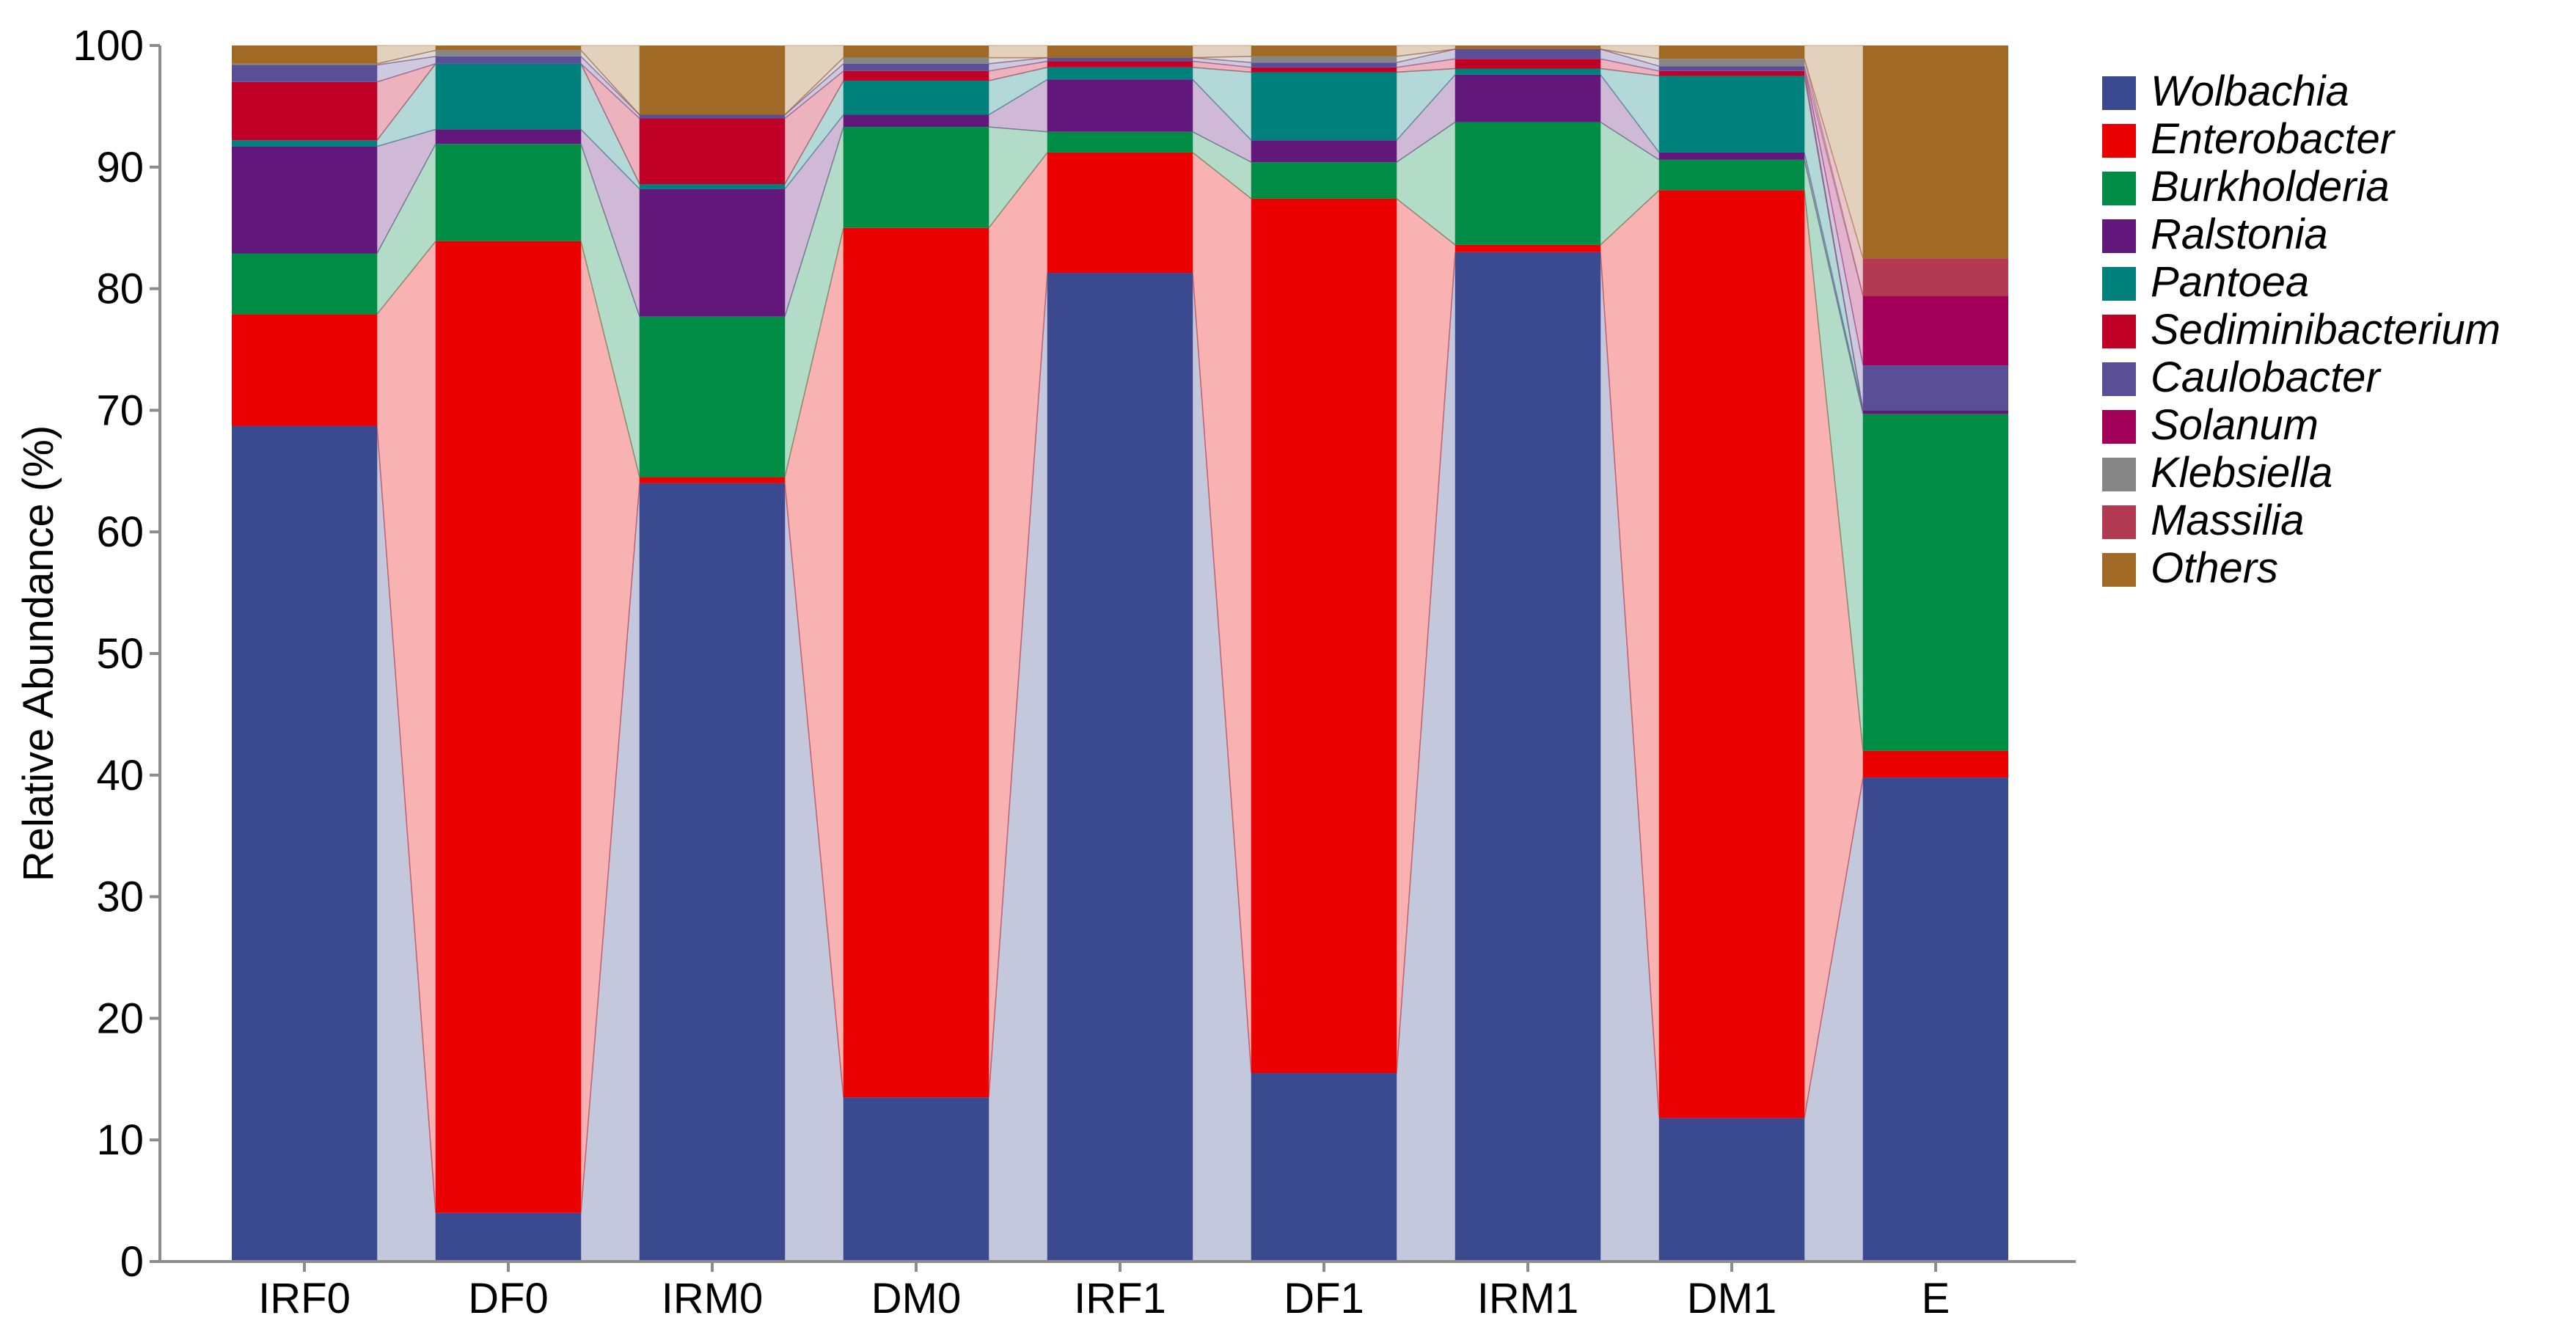 The width and height of the screenshot is (2576, 1329). I want to click on bar-df1-ralstonia, so click(1324, 151).